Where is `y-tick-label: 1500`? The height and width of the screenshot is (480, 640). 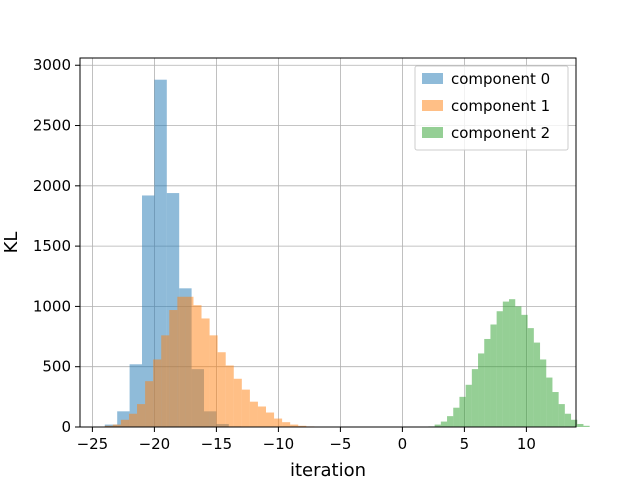 y-tick-label: 1500 is located at coordinates (52, 246).